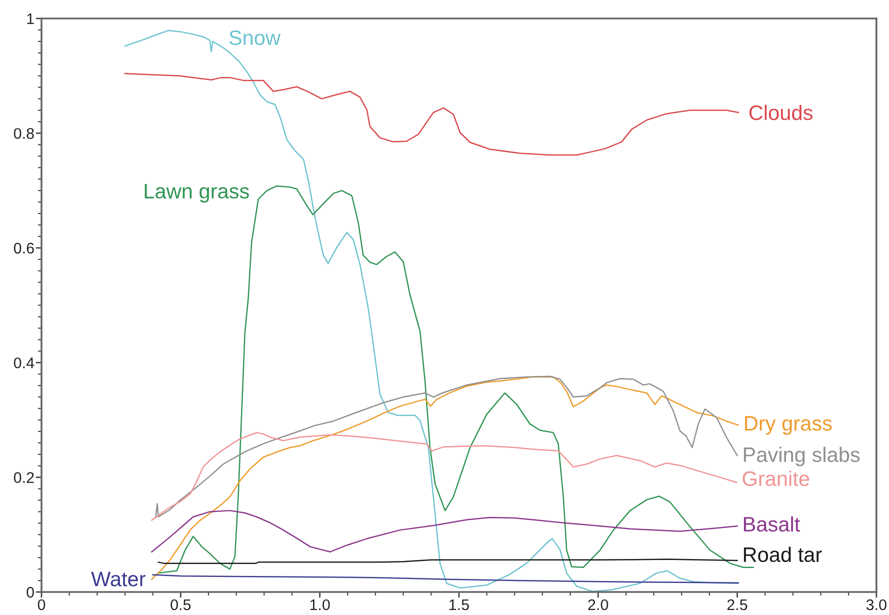 The width and height of the screenshot is (889, 615). I want to click on series-label: Granite, so click(776, 478).